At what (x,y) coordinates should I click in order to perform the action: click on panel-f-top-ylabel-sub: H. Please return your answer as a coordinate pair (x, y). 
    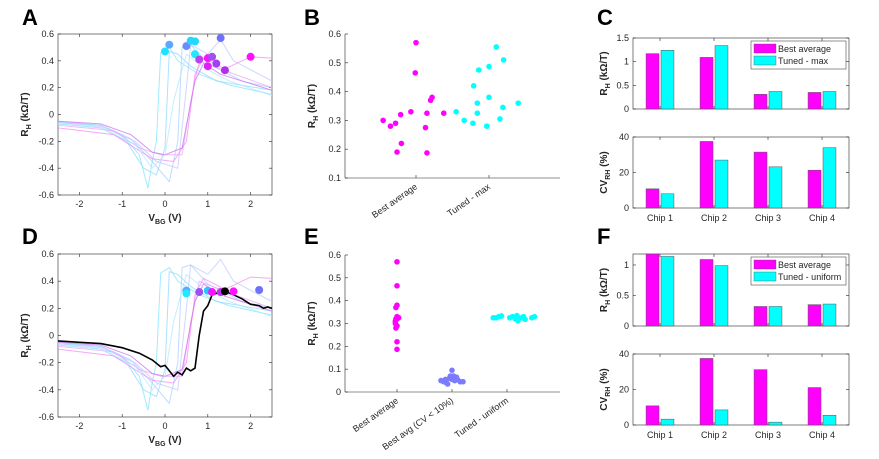
    Looking at the image, I should click on (608, 302).